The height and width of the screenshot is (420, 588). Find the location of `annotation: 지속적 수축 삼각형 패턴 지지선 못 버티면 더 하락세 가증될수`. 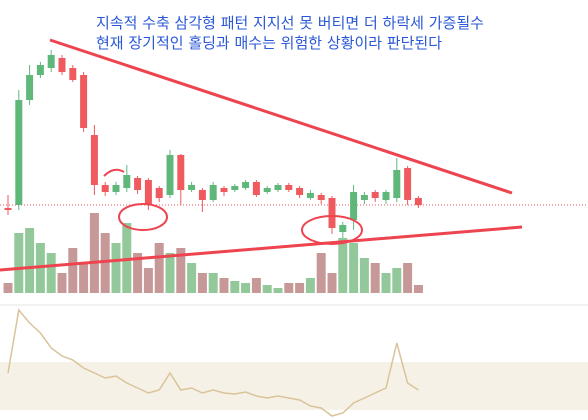

annotation: 지속적 수축 삼각형 패턴 지지선 못 버티면 더 하락세 가증될수 is located at coordinates (290, 23).